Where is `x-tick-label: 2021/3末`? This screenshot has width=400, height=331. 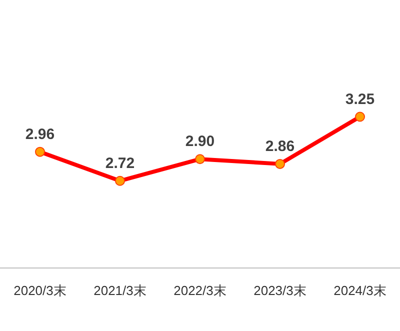
x-tick-label: 2021/3末 is located at coordinates (120, 290).